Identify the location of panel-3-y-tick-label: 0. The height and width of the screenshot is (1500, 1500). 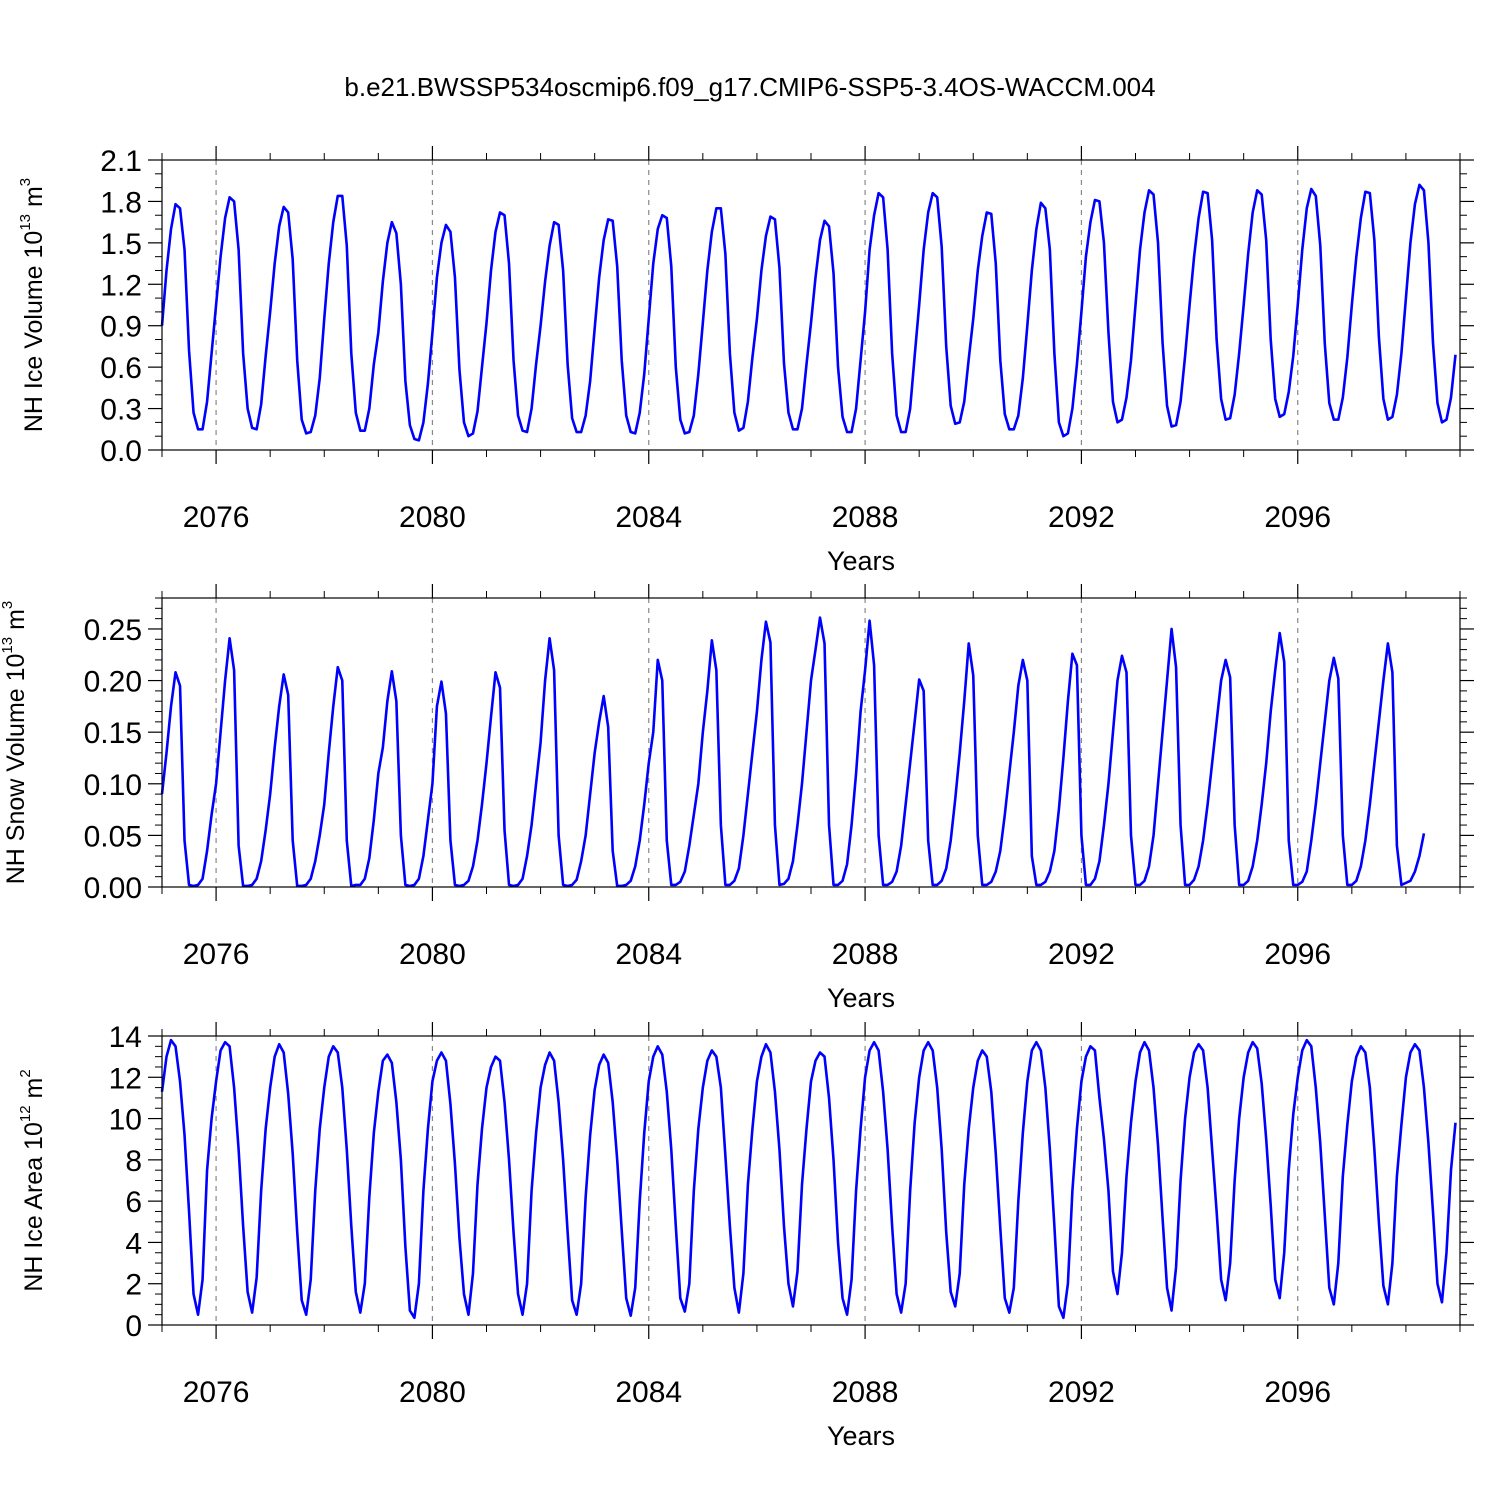
(133, 1326).